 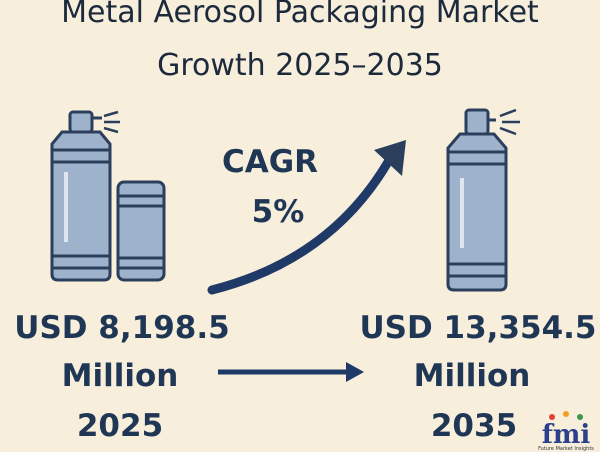 What do you see at coordinates (291, 372) in the screenshot?
I see `timeline-arrow` at bounding box center [291, 372].